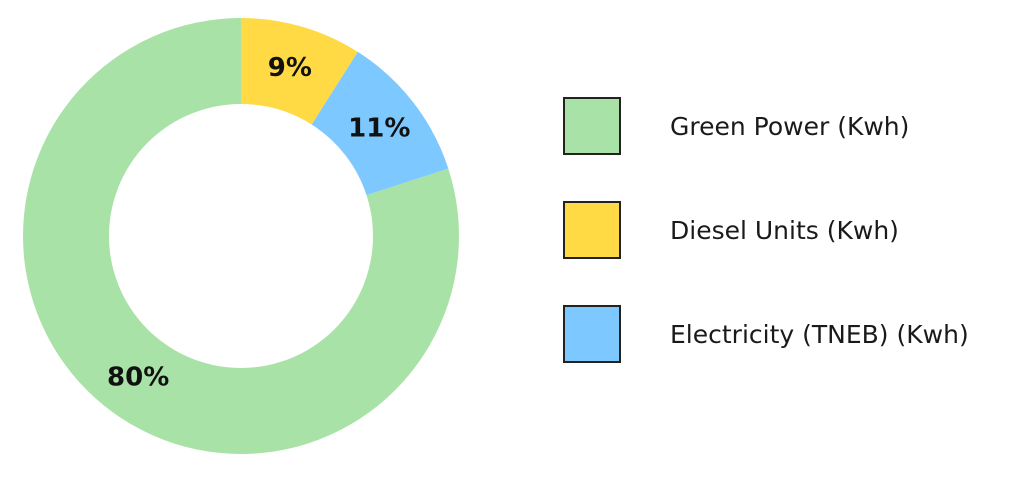  I want to click on legend-label-electricity-tneb: Electricity (TNEB) (Kwh), so click(819, 334).